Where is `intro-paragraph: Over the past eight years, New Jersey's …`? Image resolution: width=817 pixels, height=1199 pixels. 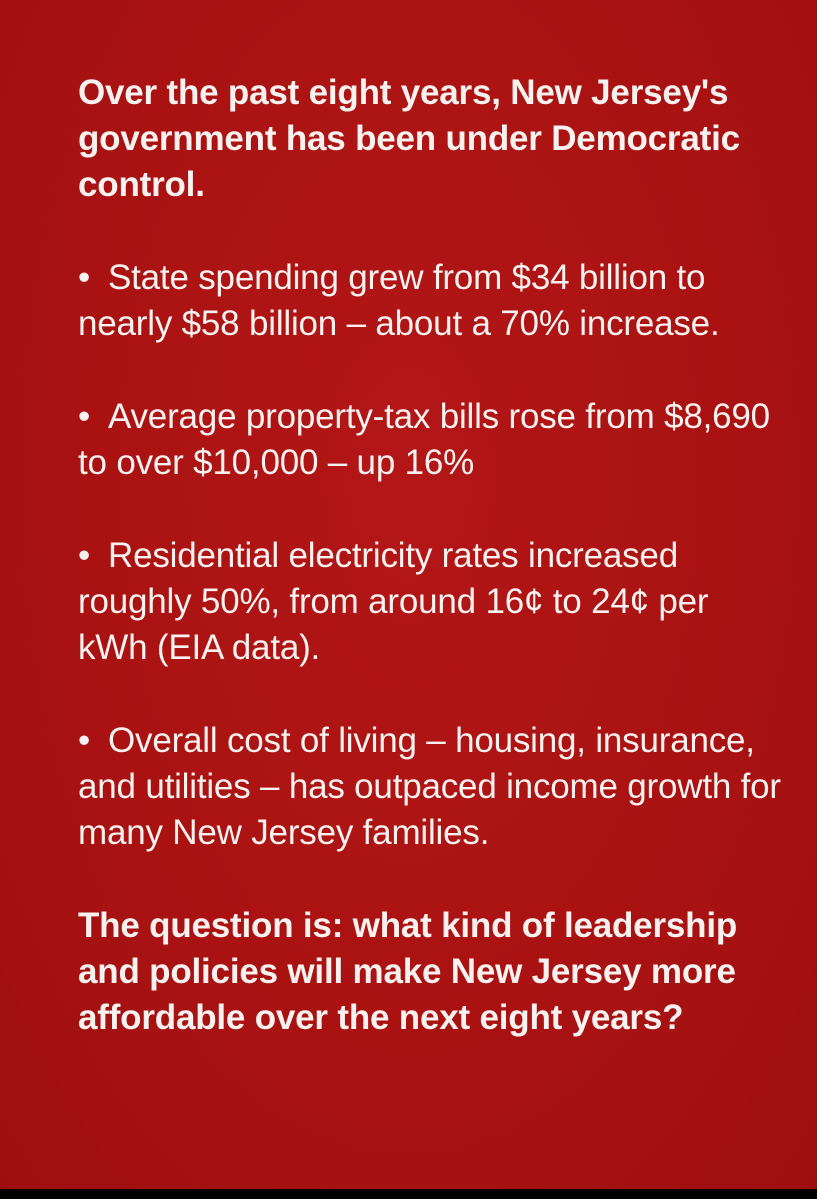
intro-paragraph: Over the past eight years, New Jersey's … is located at coordinates (409, 138).